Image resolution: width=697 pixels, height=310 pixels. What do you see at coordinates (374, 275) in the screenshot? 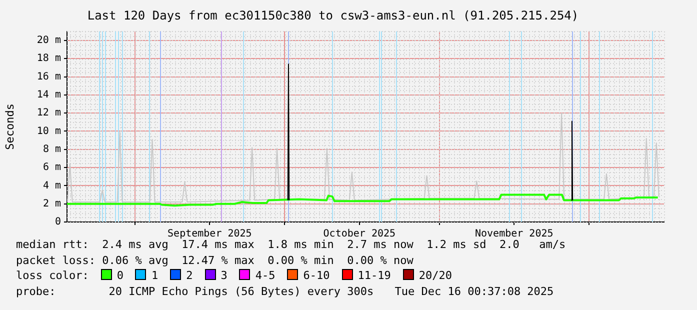
I see `legend-label: 11-19` at bounding box center [374, 275].